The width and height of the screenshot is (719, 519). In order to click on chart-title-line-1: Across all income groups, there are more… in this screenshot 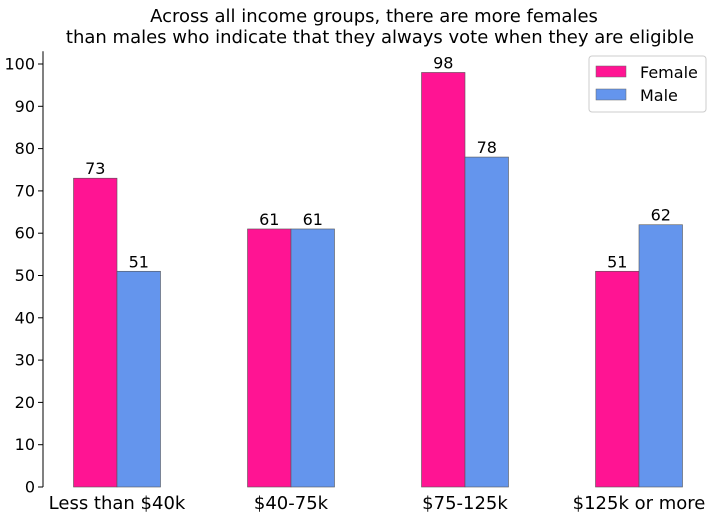, I will do `click(374, 16)`.